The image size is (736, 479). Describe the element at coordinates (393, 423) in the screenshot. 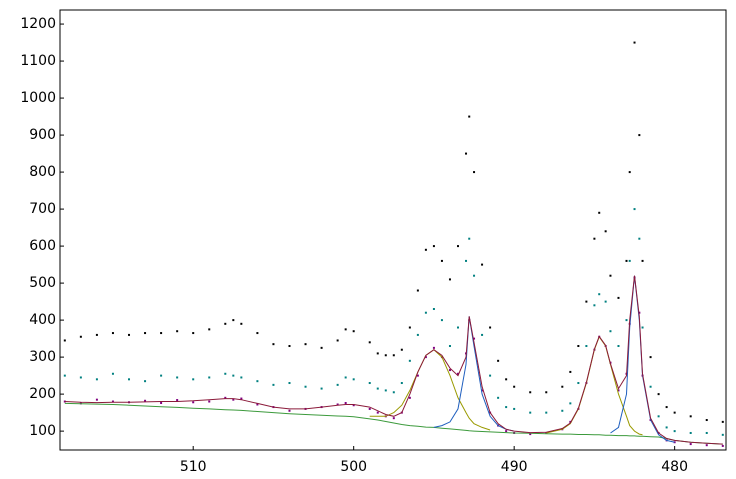

I see `fit-line` at that location.